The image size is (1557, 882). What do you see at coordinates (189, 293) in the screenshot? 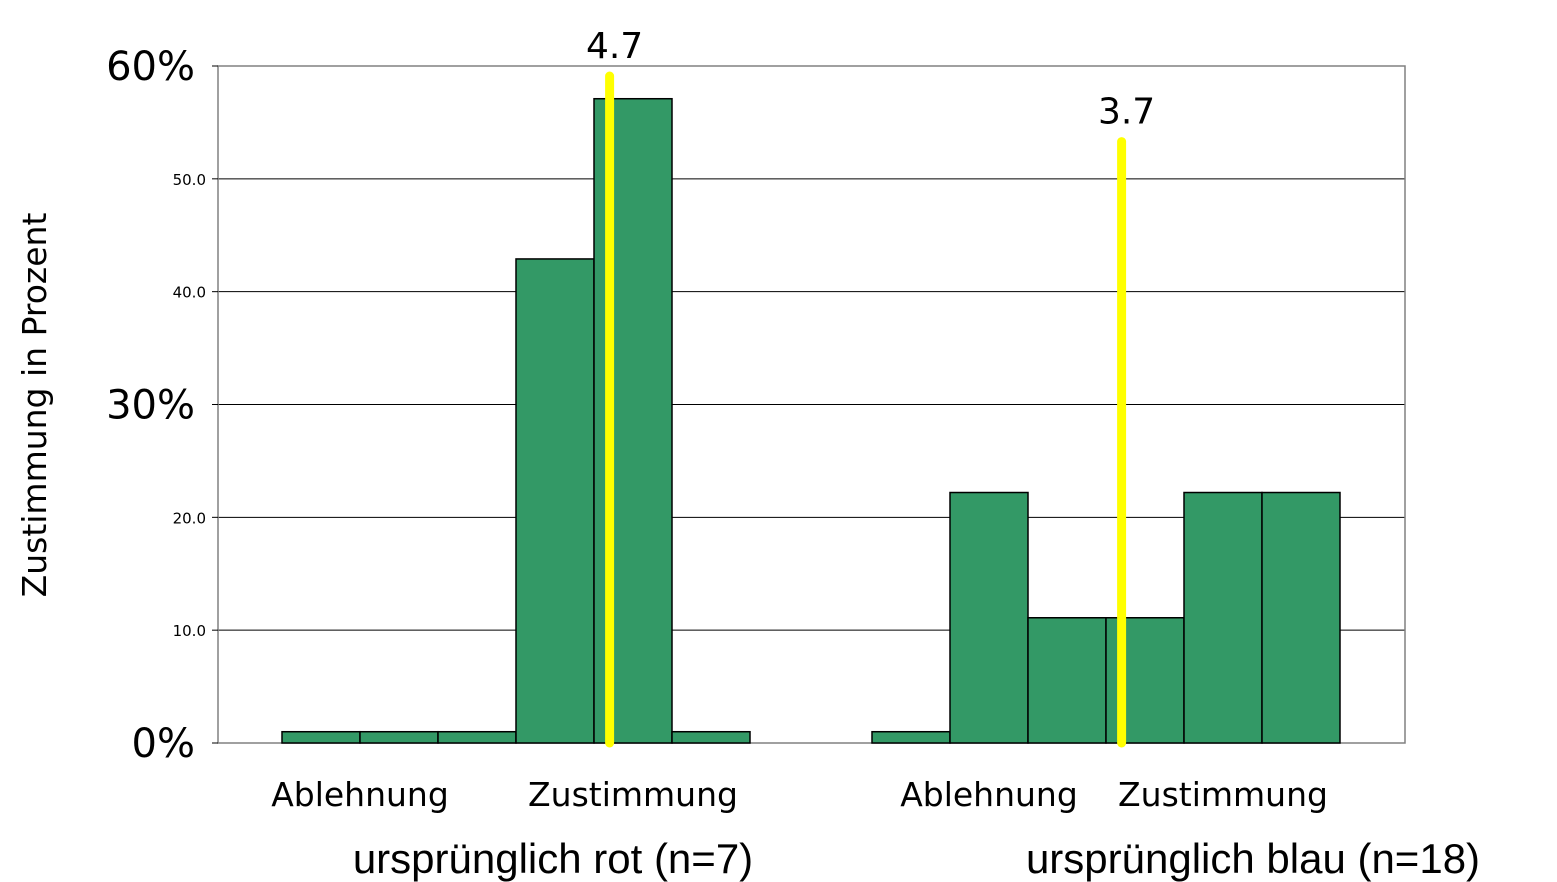
I see `y-tick-label: 40.0` at bounding box center [189, 293].